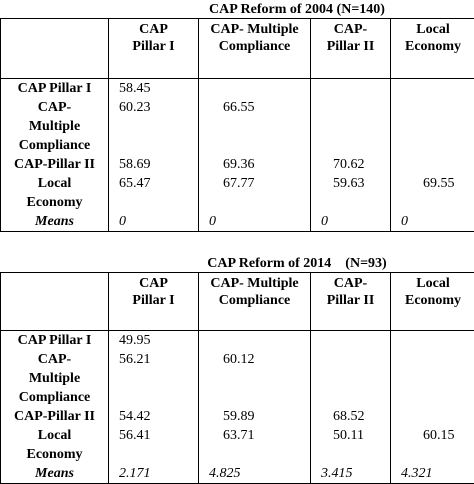  Describe the element at coordinates (351, 164) in the screenshot. I see `table-cell: 70.62` at that location.